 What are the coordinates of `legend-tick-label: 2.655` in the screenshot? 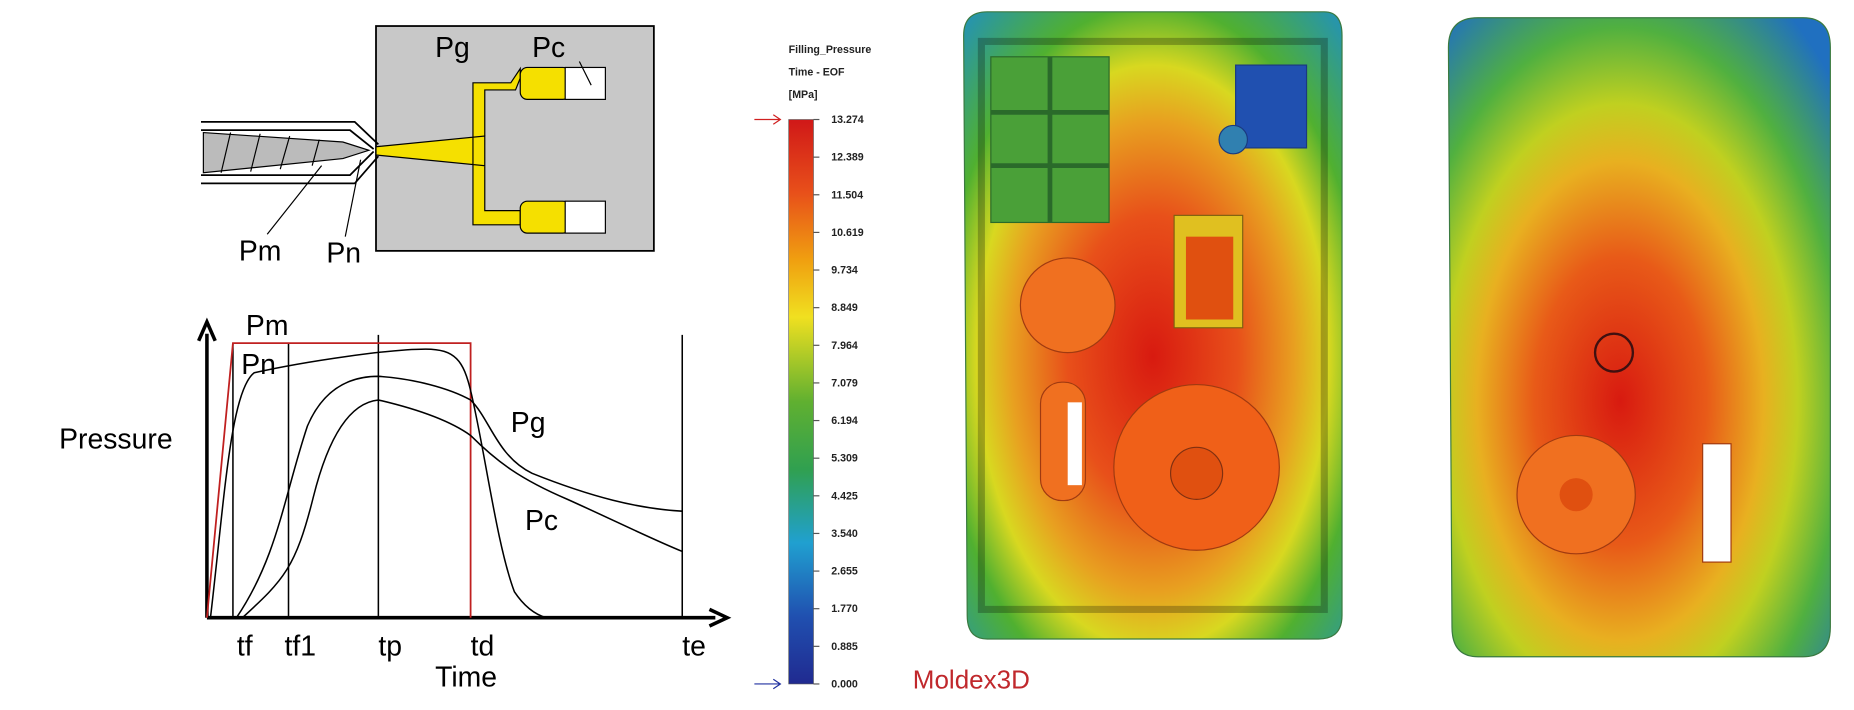 It's located at (844, 572).